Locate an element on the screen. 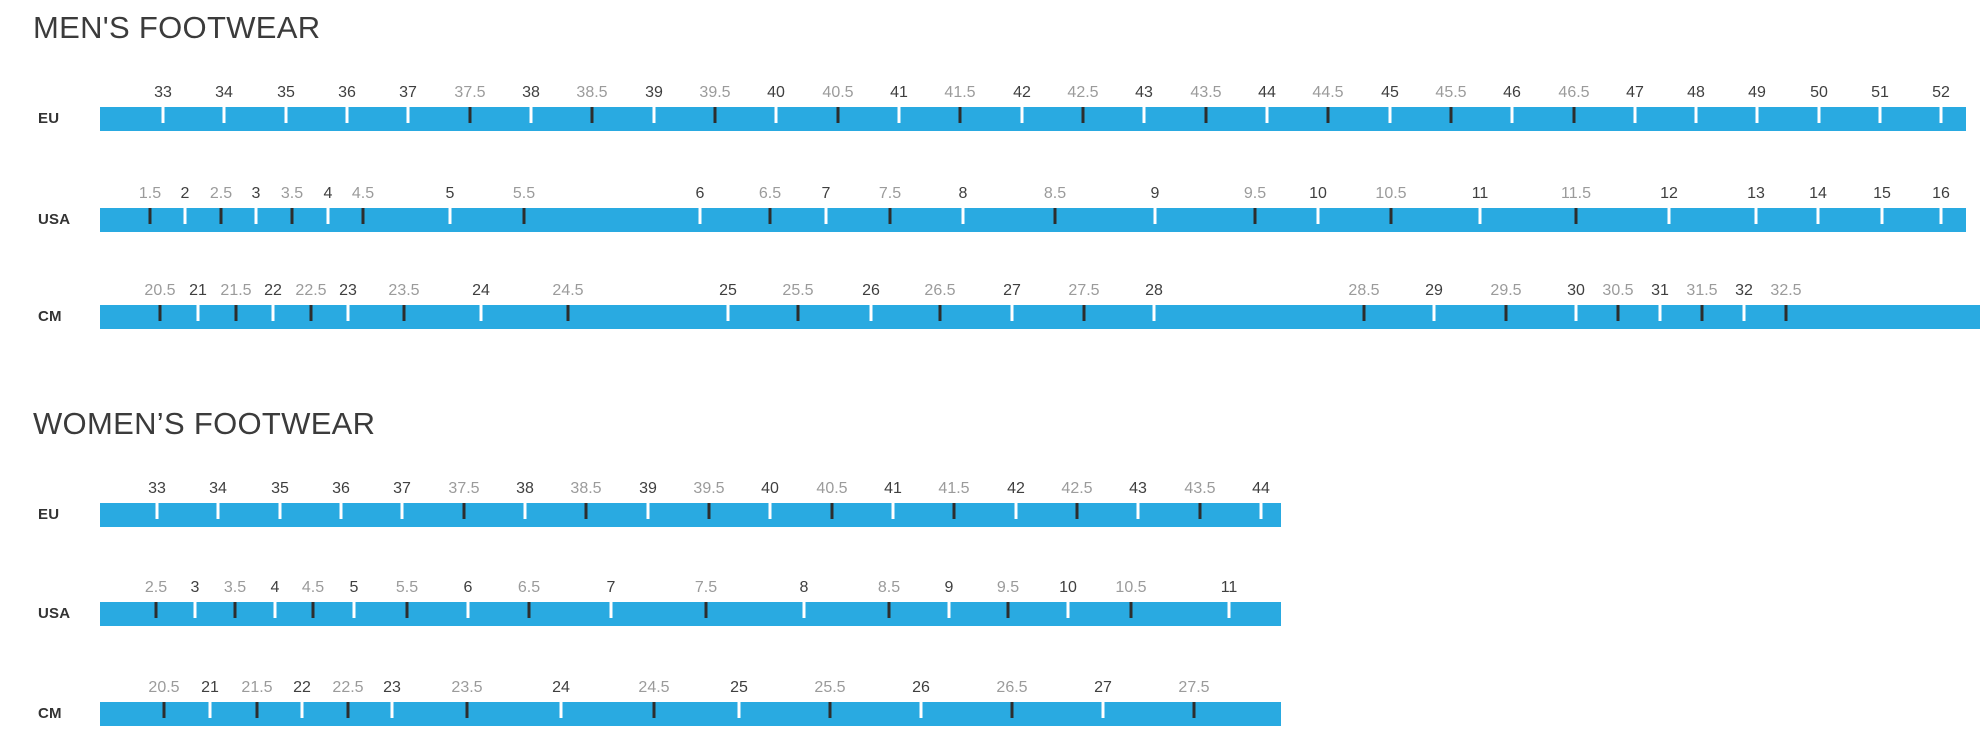 The height and width of the screenshot is (740, 1985). tick-label: 30.5 is located at coordinates (1618, 290).